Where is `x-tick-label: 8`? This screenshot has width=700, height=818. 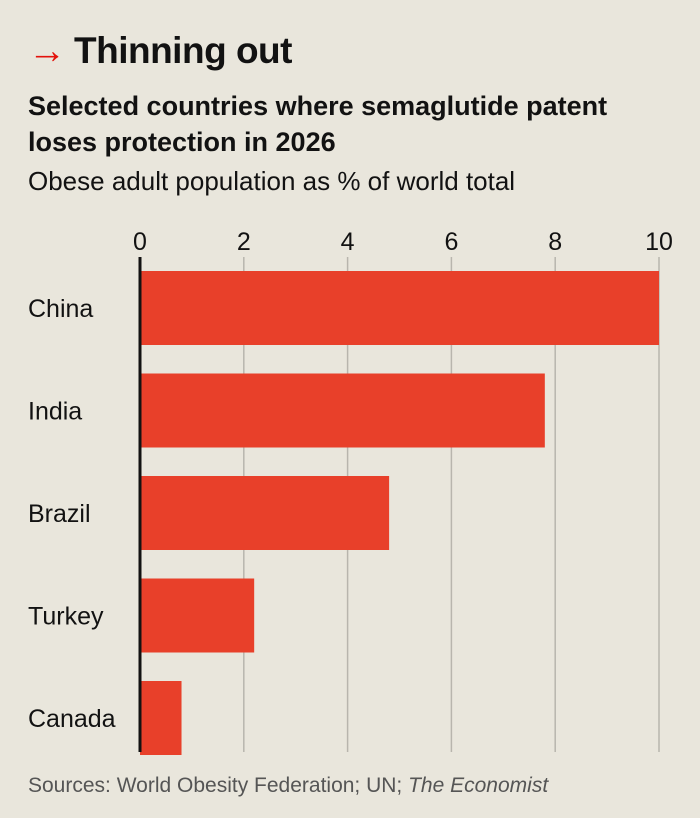 x-tick-label: 8 is located at coordinates (555, 242).